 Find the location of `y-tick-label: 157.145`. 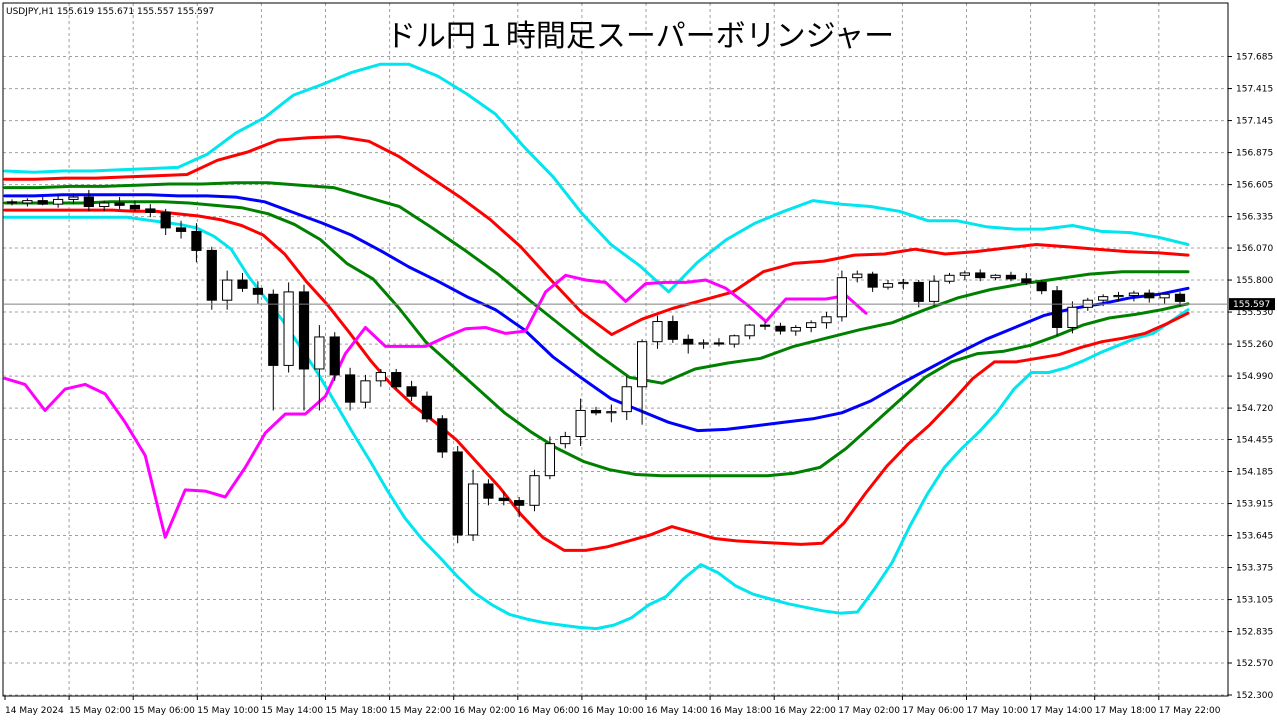

y-tick-label: 157.145 is located at coordinates (1254, 122).